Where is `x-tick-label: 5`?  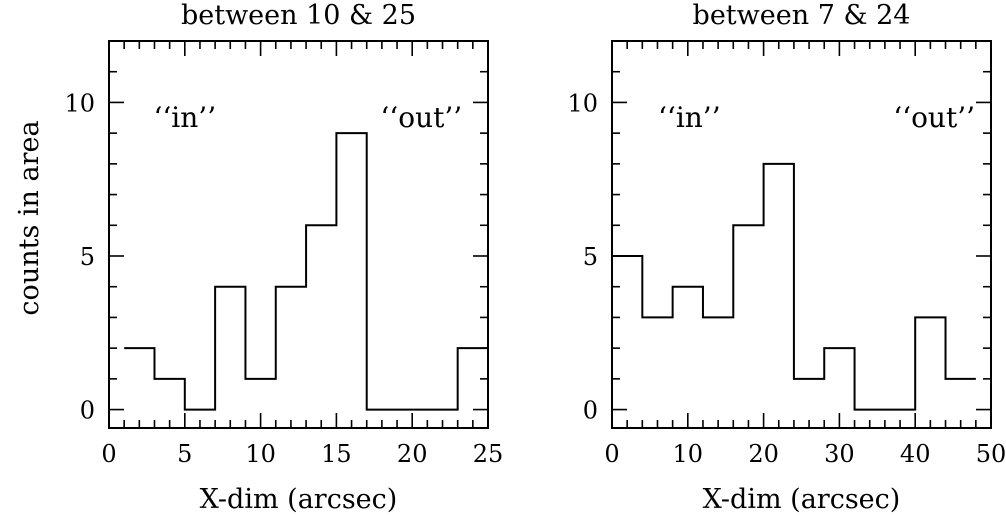
x-tick-label: 5 is located at coordinates (184, 454).